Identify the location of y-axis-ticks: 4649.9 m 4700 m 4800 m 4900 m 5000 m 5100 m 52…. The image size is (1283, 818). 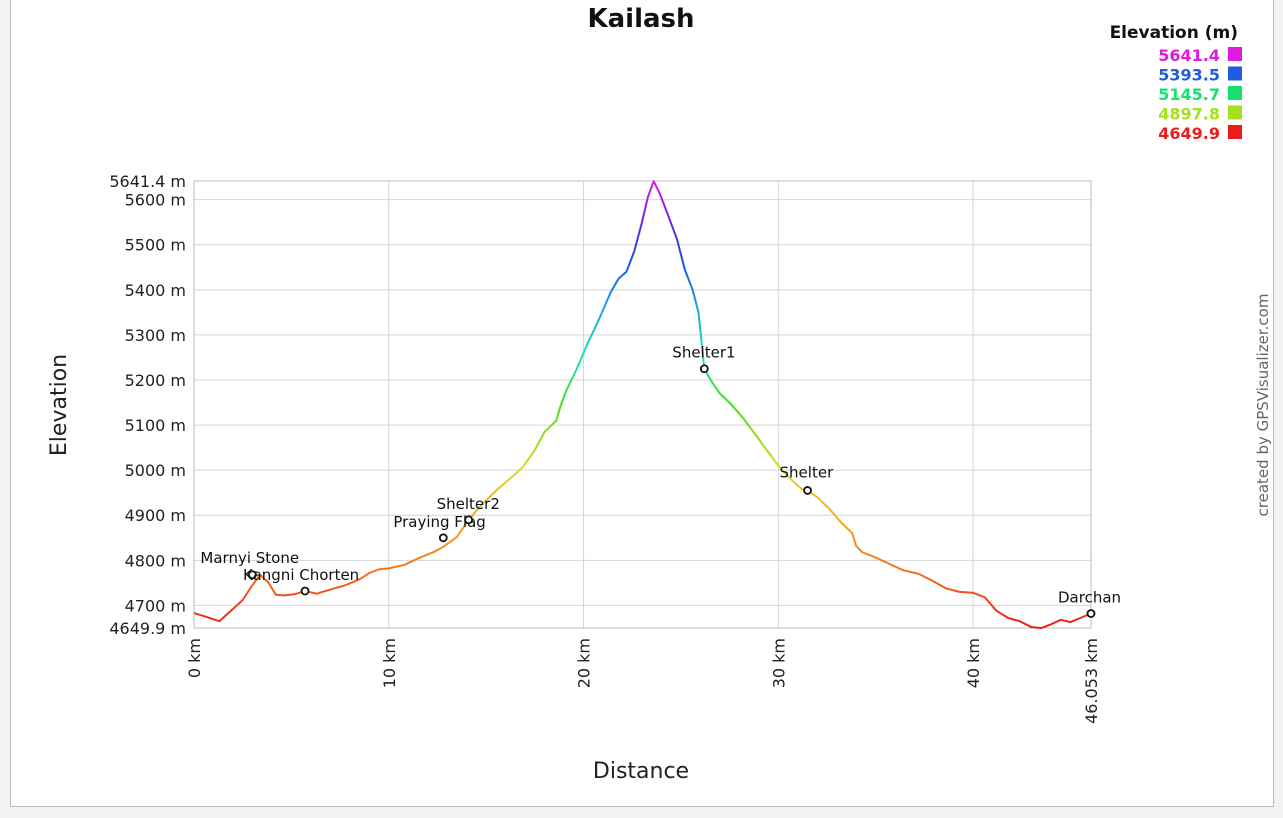
(147, 405).